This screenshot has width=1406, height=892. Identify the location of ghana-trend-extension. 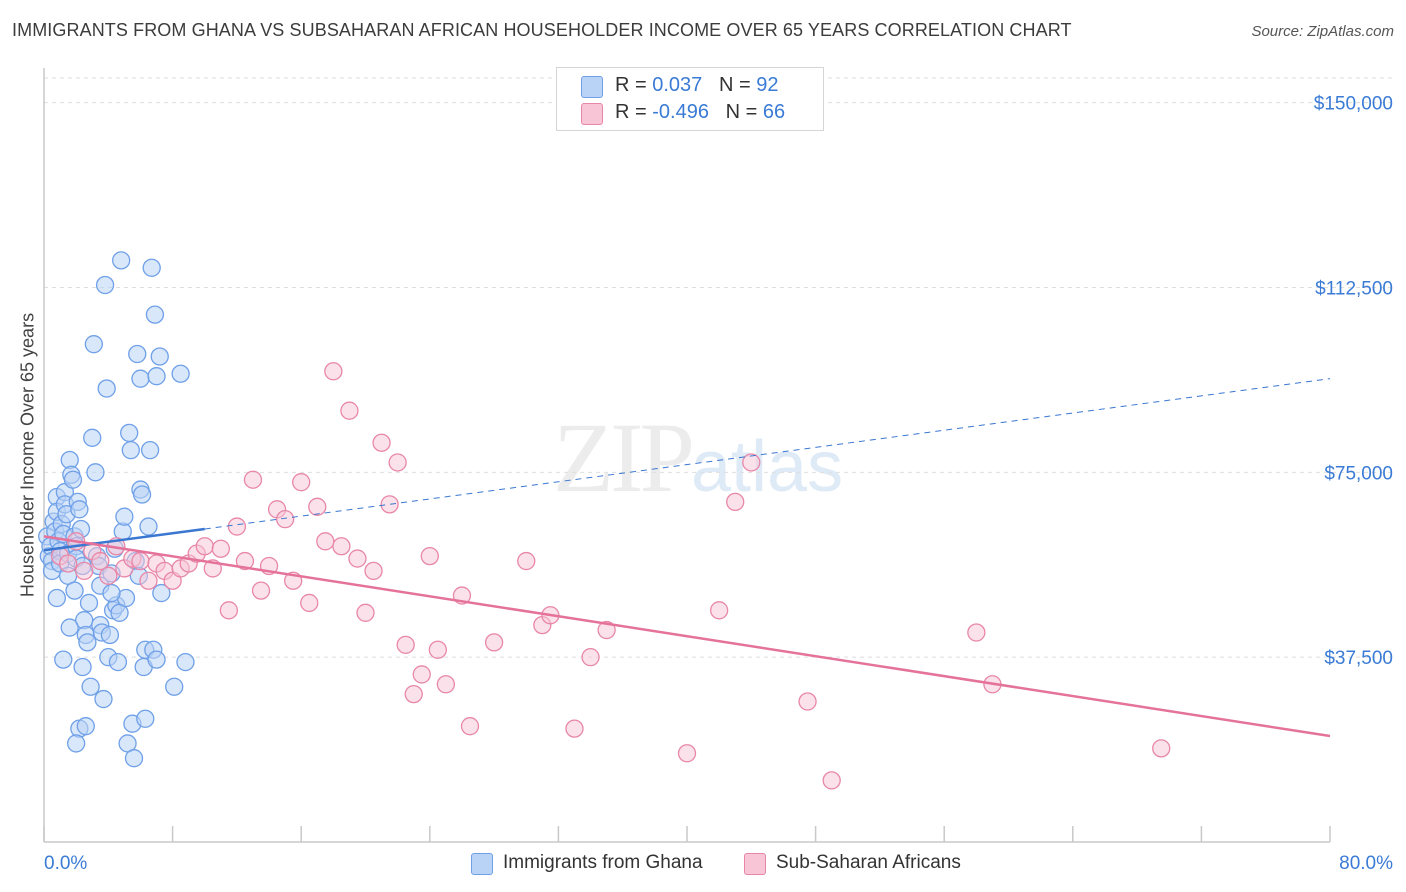
(767, 454).